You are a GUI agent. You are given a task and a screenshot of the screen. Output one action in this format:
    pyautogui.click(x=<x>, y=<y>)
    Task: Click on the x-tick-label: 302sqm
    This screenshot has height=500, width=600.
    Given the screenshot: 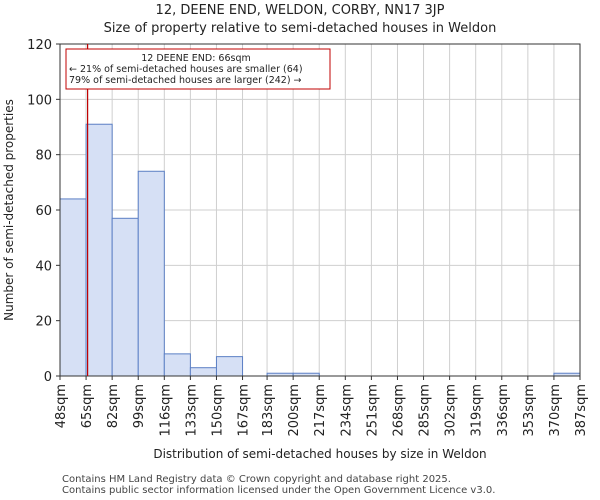 What is the action you would take?
    pyautogui.click(x=451, y=410)
    